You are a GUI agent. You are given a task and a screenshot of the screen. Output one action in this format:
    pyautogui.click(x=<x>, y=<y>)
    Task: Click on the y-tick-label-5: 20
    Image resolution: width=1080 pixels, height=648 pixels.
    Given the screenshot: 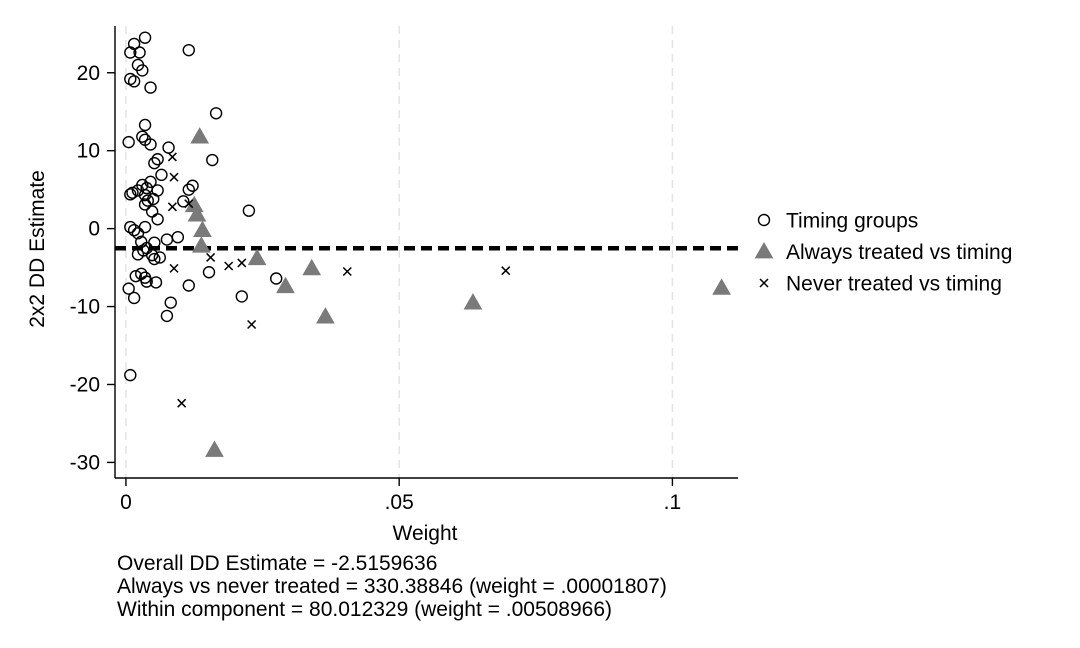 What is the action you would take?
    pyautogui.click(x=88, y=73)
    